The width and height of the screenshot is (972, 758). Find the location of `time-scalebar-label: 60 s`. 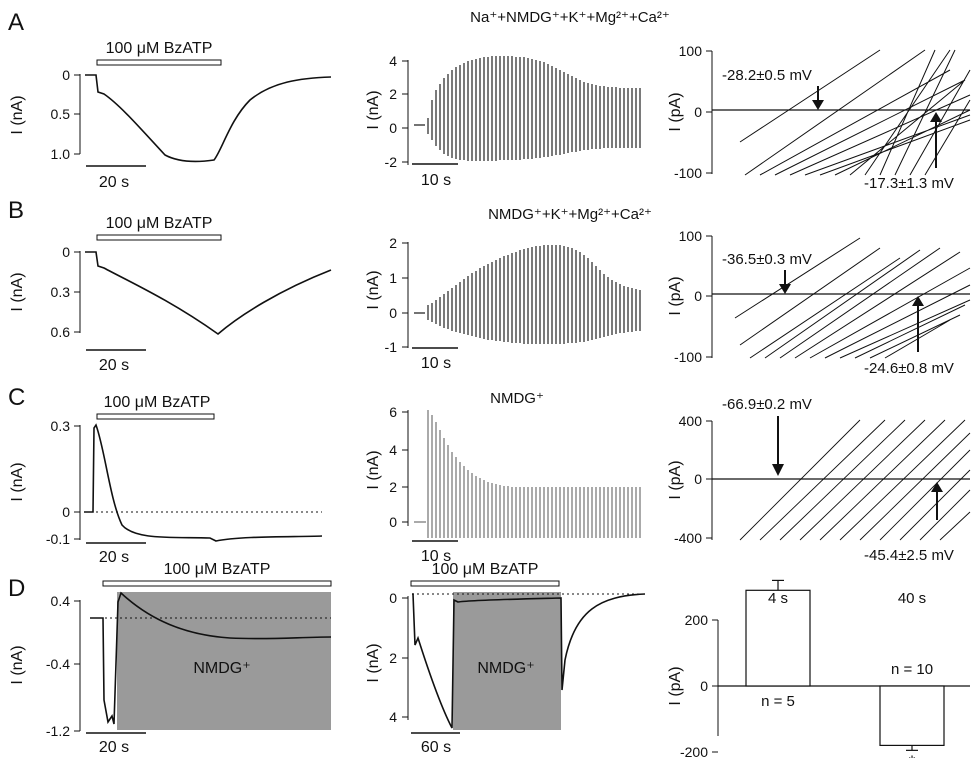

time-scalebar-label: 60 s is located at coordinates (436, 747).